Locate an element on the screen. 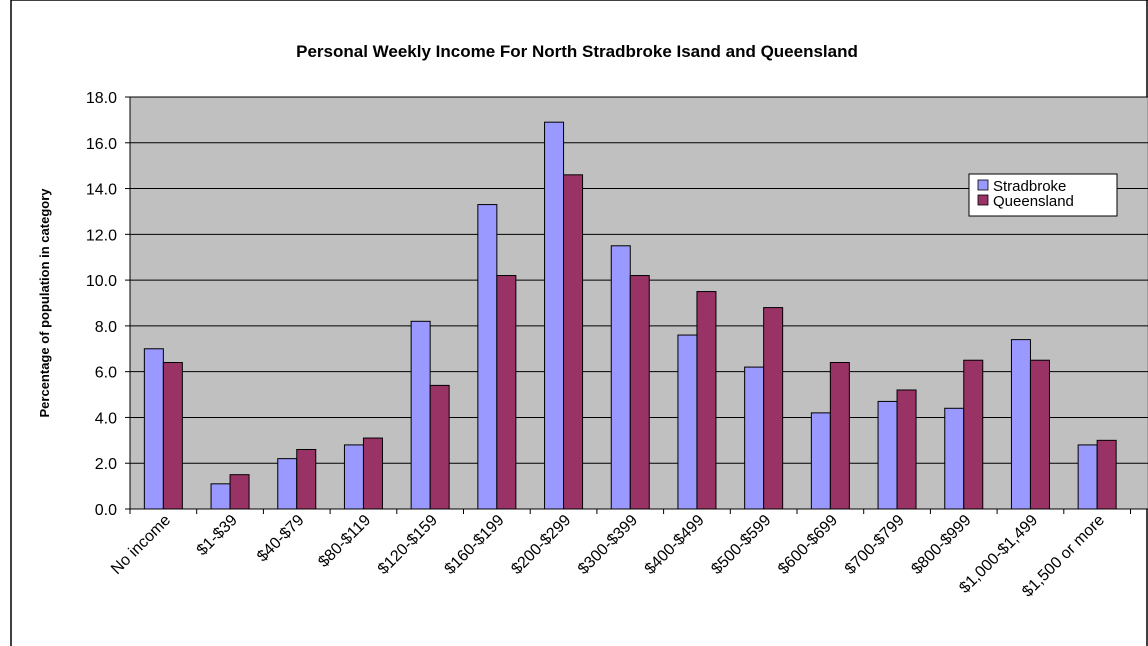  y-tick-label: 0.0 is located at coordinates (106, 510).